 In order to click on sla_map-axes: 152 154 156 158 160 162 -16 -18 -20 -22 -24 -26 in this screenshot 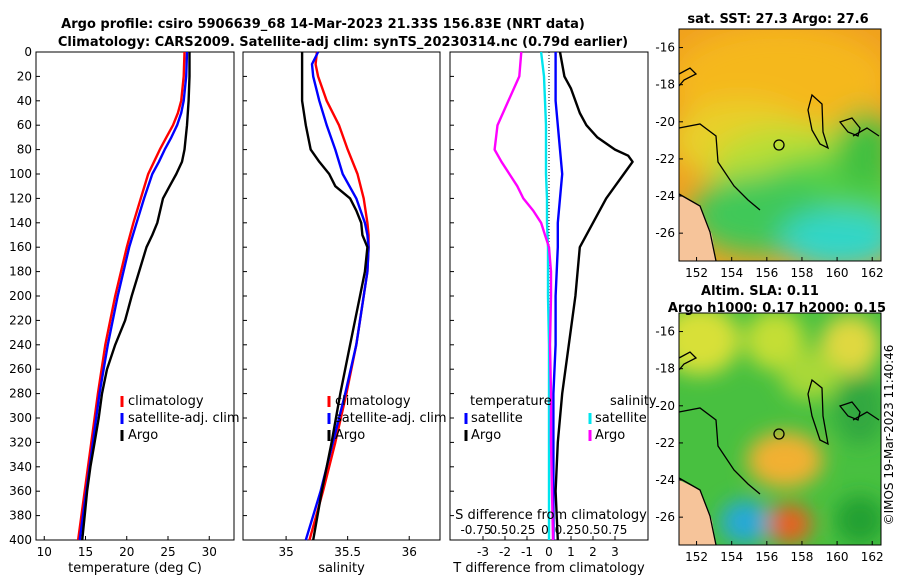, I will do `click(769, 444)`.